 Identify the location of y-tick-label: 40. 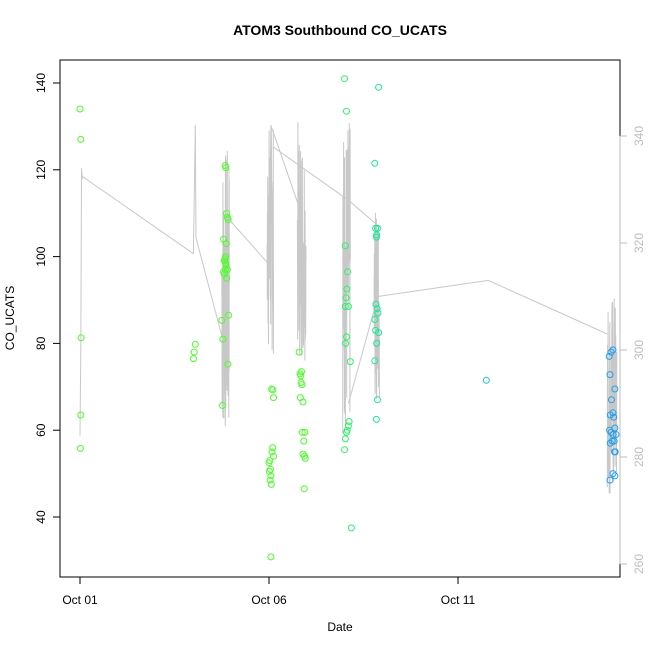
(41, 517).